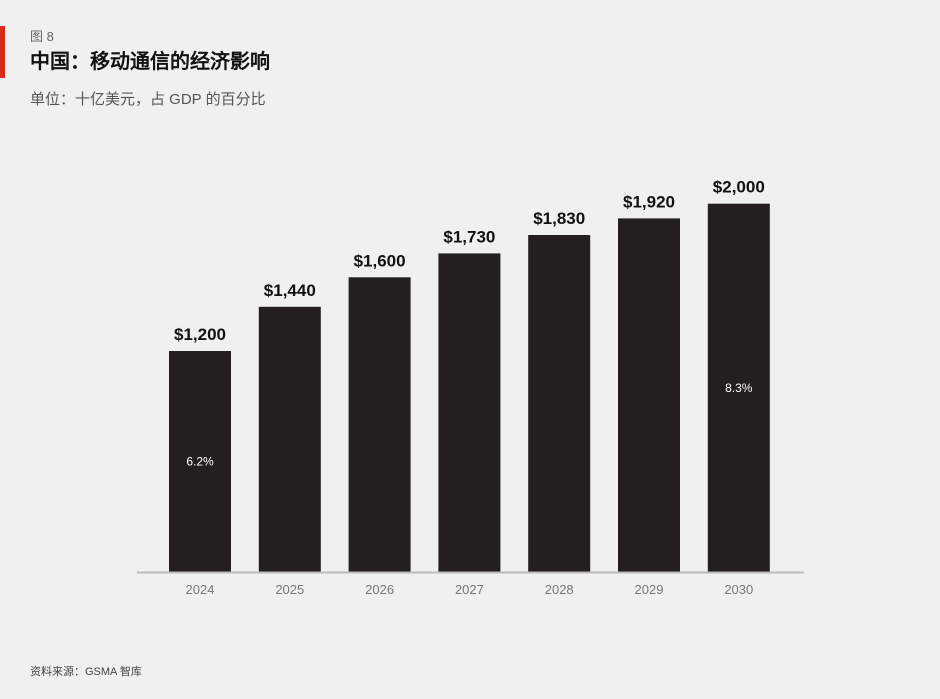 This screenshot has height=699, width=940. What do you see at coordinates (379, 424) in the screenshot?
I see `bar-2026` at bounding box center [379, 424].